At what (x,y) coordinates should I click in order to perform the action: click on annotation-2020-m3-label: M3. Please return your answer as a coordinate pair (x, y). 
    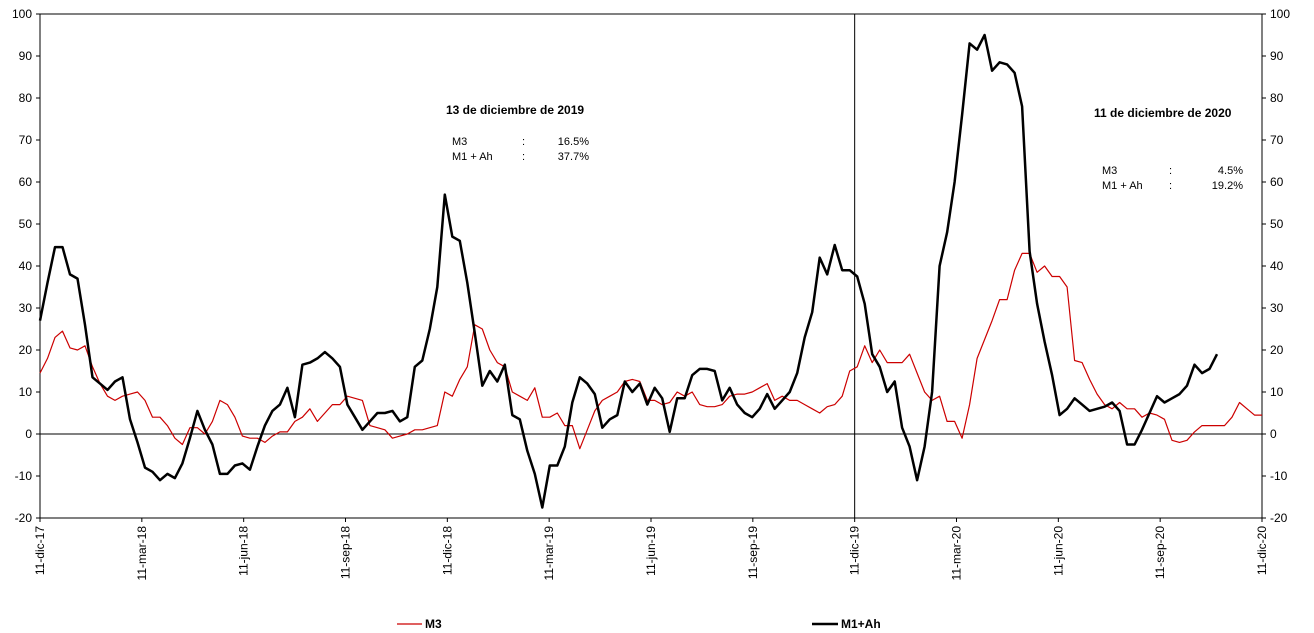
    Looking at the image, I should click on (1109, 171).